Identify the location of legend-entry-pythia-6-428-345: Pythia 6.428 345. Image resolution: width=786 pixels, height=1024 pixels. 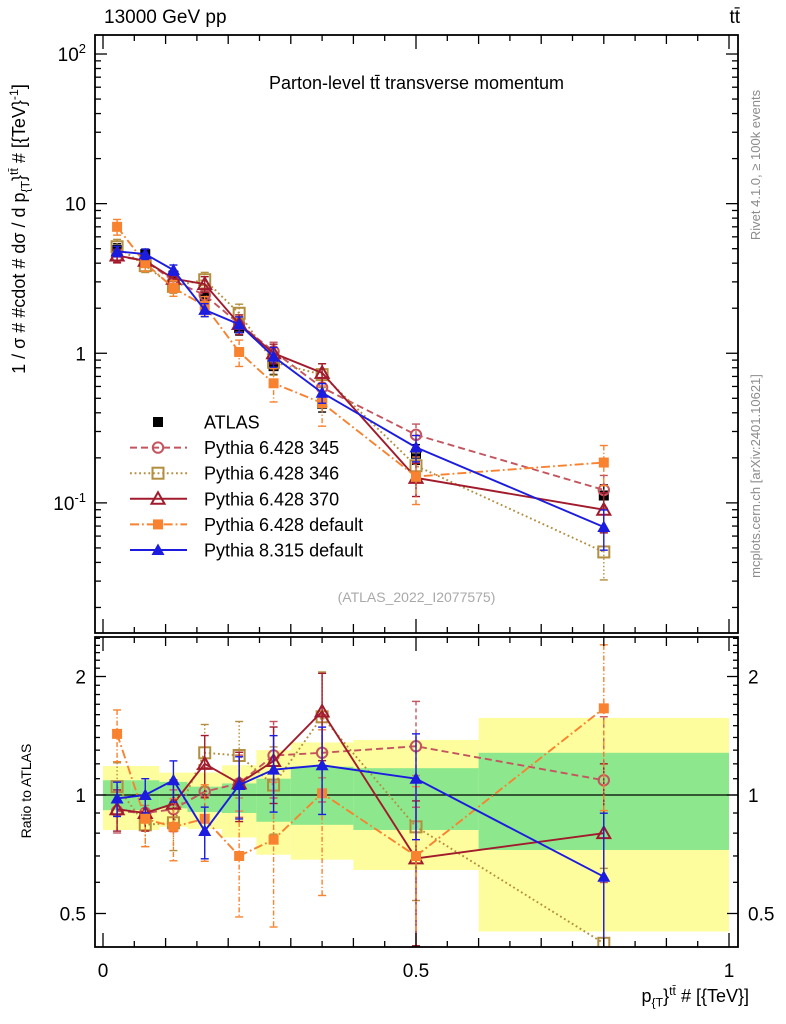
(234, 448).